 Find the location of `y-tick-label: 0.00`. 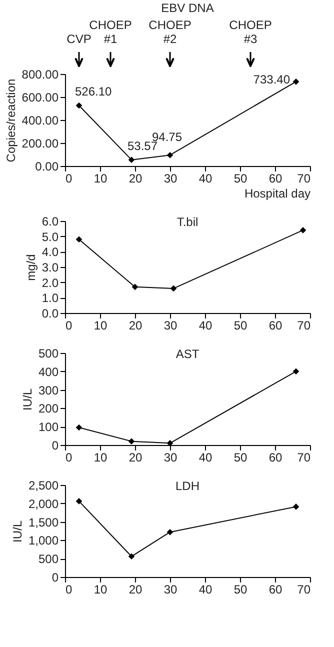

y-tick-label: 0.00 is located at coordinates (47, 167).